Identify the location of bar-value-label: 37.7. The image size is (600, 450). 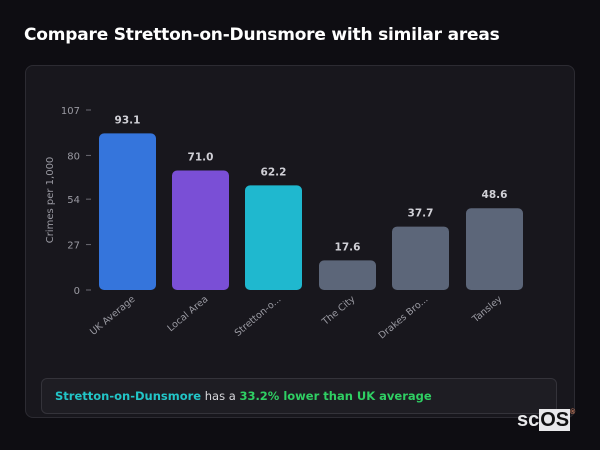
(421, 214).